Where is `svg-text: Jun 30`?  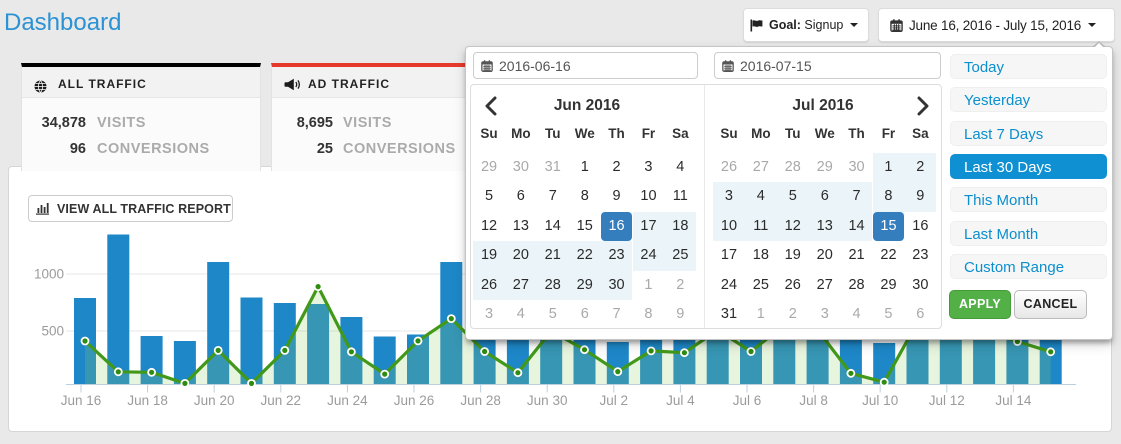 svg-text: Jun 30 is located at coordinates (547, 400).